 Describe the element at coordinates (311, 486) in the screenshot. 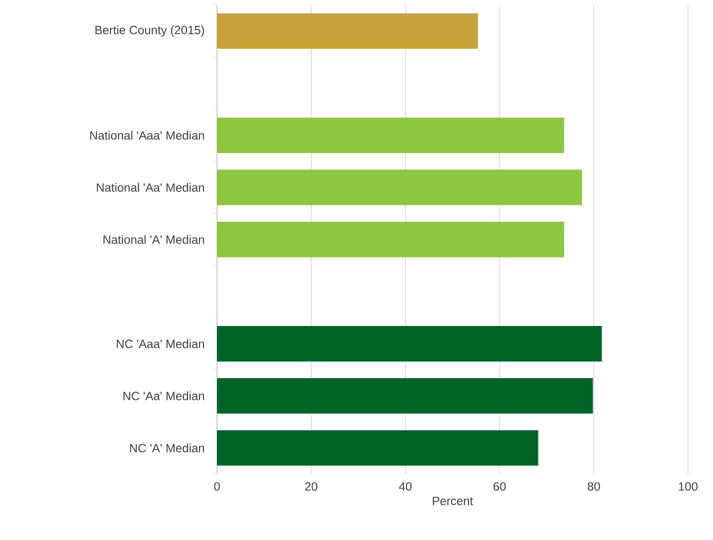

I see `x-tick-label: 20` at that location.